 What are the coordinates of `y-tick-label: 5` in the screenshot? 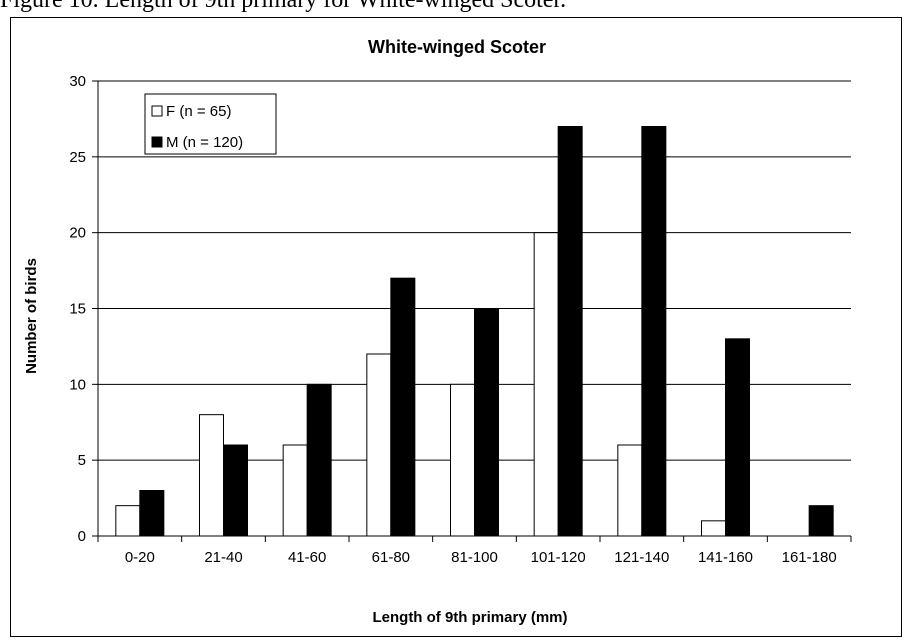 It's located at (82, 460).